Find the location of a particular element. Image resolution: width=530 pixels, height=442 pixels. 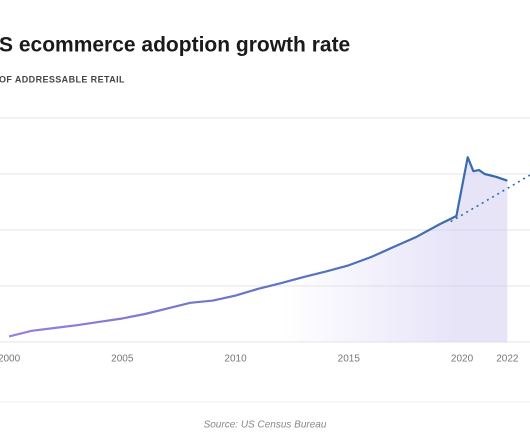

source-note: Source: US Census Bureau is located at coordinates (265, 425).